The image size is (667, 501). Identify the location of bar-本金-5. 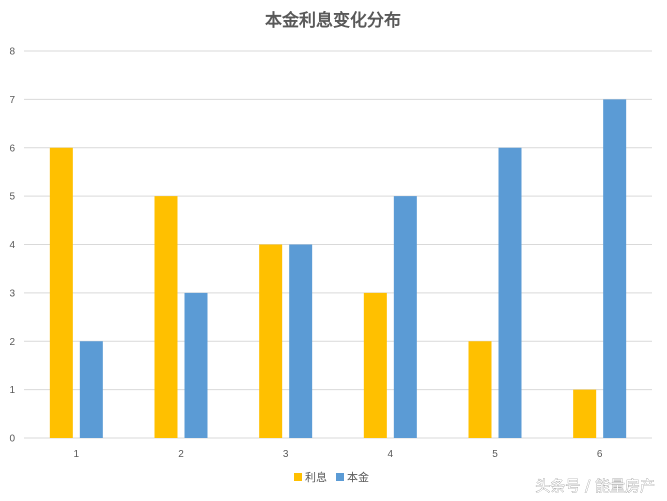
(510, 292).